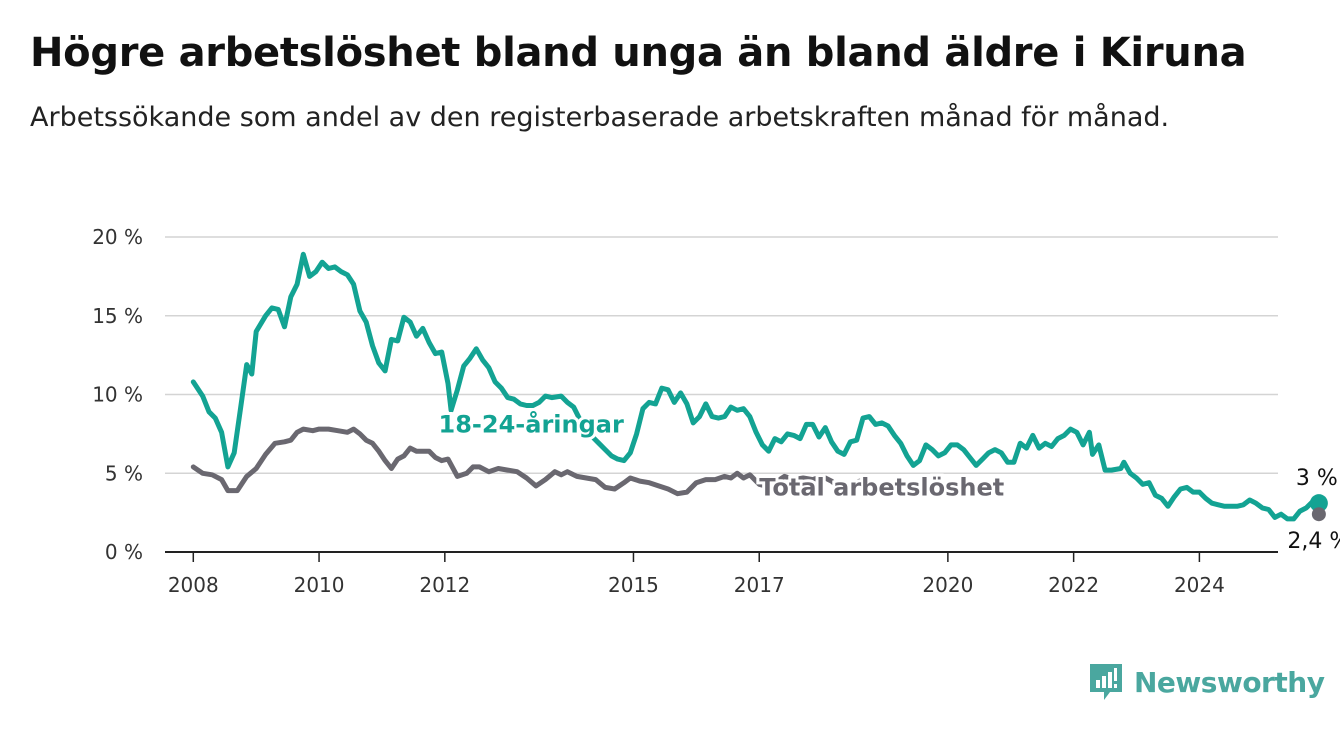 This screenshot has height=734, width=1340. What do you see at coordinates (124, 552) in the screenshot?
I see `y-tick-label: 0 %` at bounding box center [124, 552].